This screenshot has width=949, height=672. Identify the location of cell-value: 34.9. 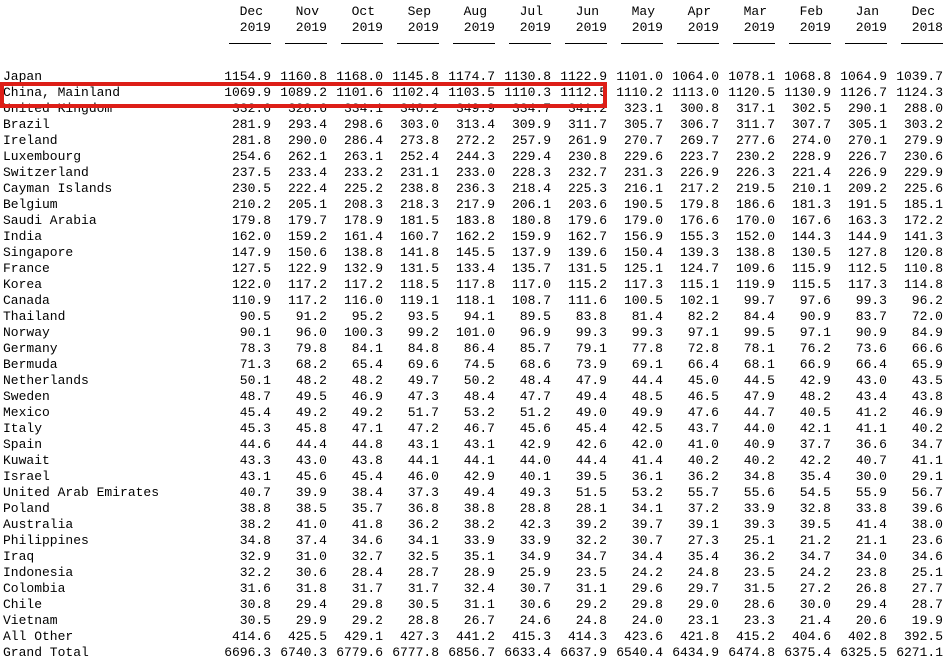
(535, 556).